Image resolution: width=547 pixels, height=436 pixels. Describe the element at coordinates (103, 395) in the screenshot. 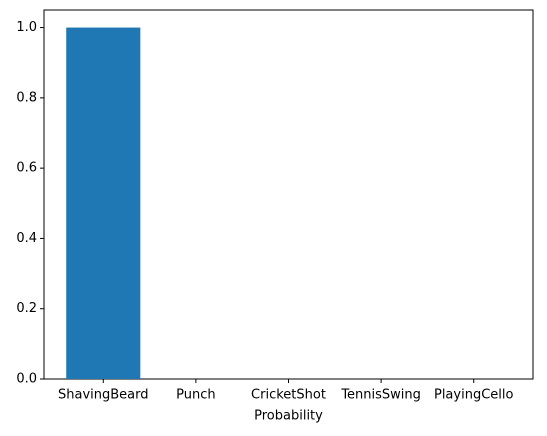

I see `x-tick-label: ShavingBeard` at that location.